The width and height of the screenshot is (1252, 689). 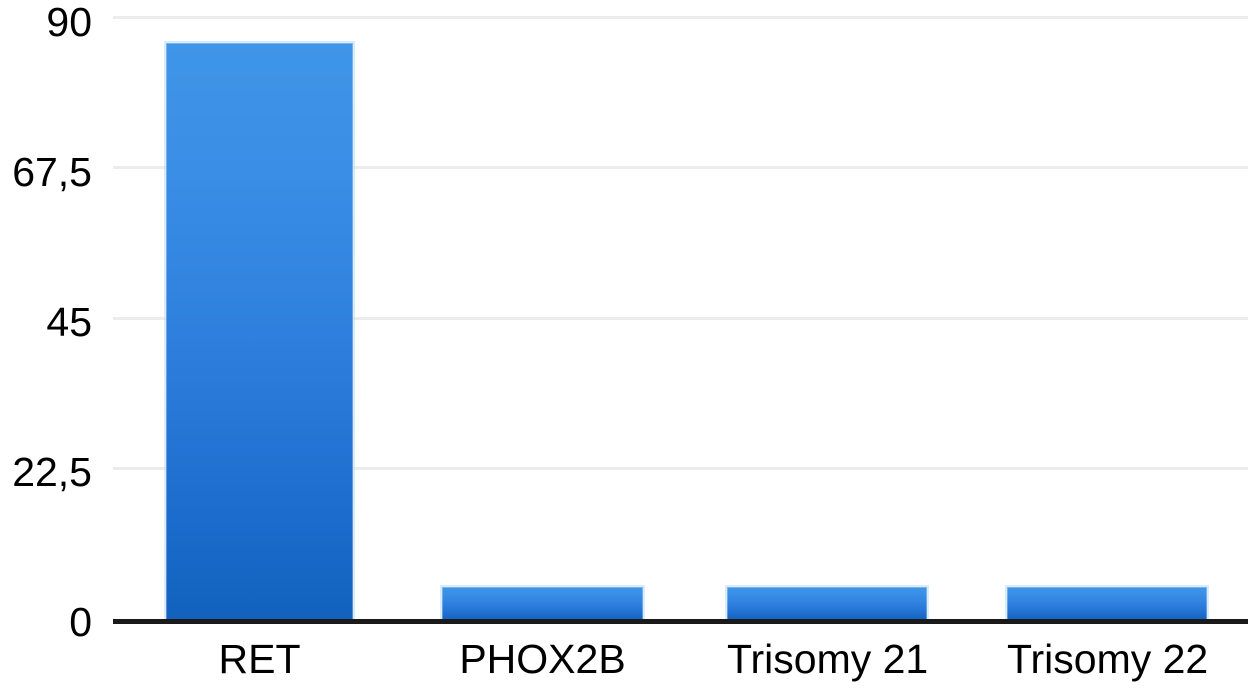 I want to click on y-axis-tick-label-0: 0, so click(x=80, y=622).